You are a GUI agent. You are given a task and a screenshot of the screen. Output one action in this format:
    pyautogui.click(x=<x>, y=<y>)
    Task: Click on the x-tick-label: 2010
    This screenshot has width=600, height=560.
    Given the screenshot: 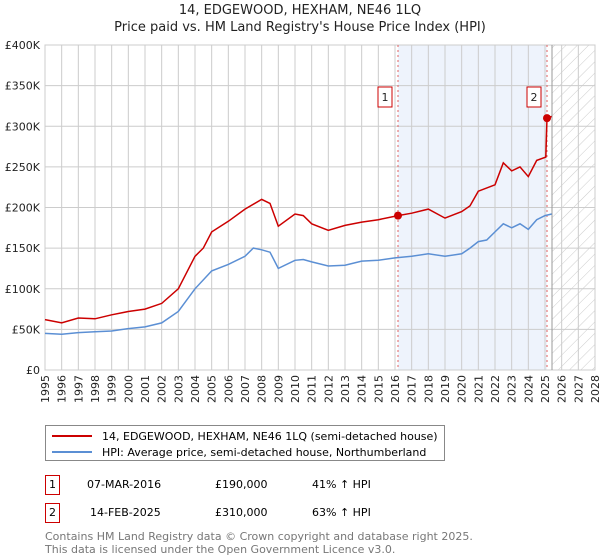 What is the action you would take?
    pyautogui.click(x=295, y=389)
    